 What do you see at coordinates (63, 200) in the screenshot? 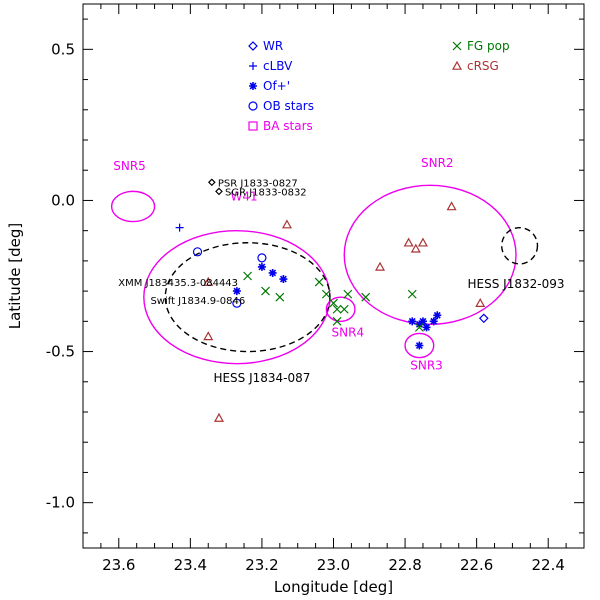
I see `y-tick-label: 0.0` at bounding box center [63, 200].